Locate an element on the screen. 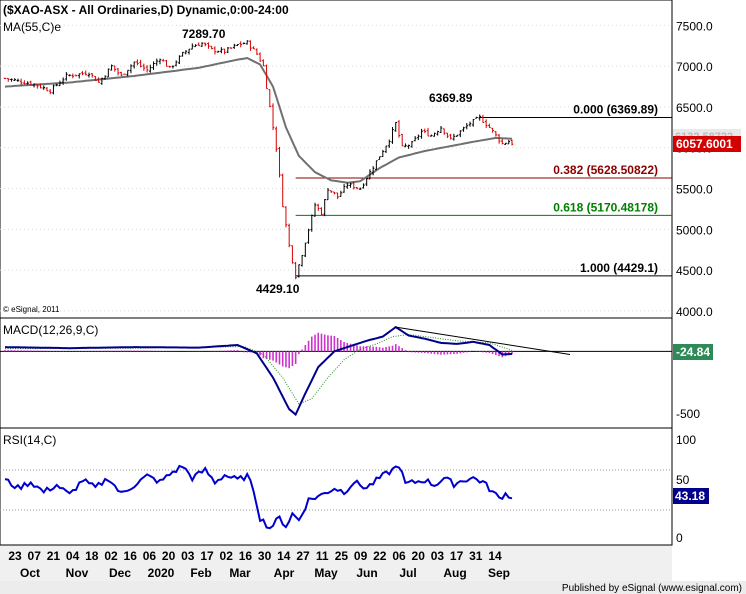 Image resolution: width=746 pixels, height=594 pixels. x-day-label: 25 is located at coordinates (342, 556).